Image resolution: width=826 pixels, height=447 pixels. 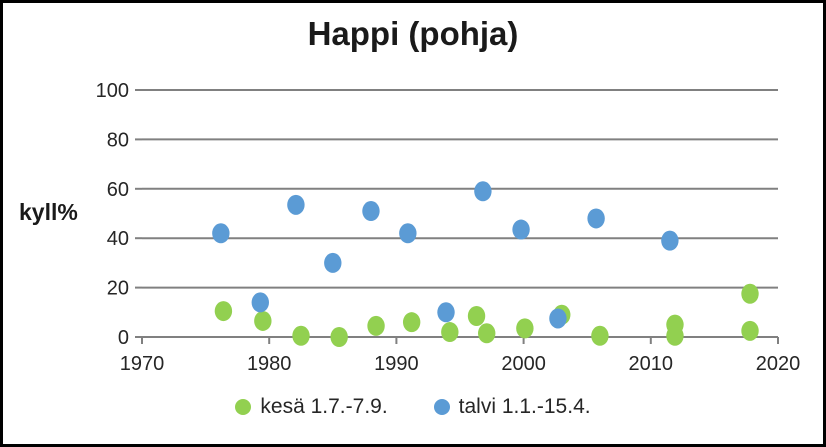 I want to click on y-tick-label-80: 80, so click(x=118, y=140).